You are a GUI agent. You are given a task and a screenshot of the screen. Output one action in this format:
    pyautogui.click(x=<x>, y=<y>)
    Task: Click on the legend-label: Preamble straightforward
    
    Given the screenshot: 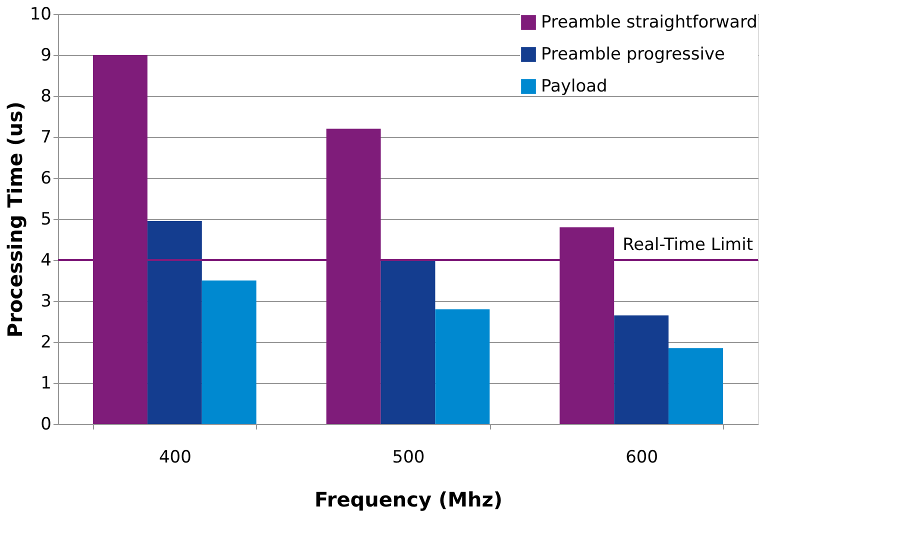 What is the action you would take?
    pyautogui.click(x=649, y=22)
    